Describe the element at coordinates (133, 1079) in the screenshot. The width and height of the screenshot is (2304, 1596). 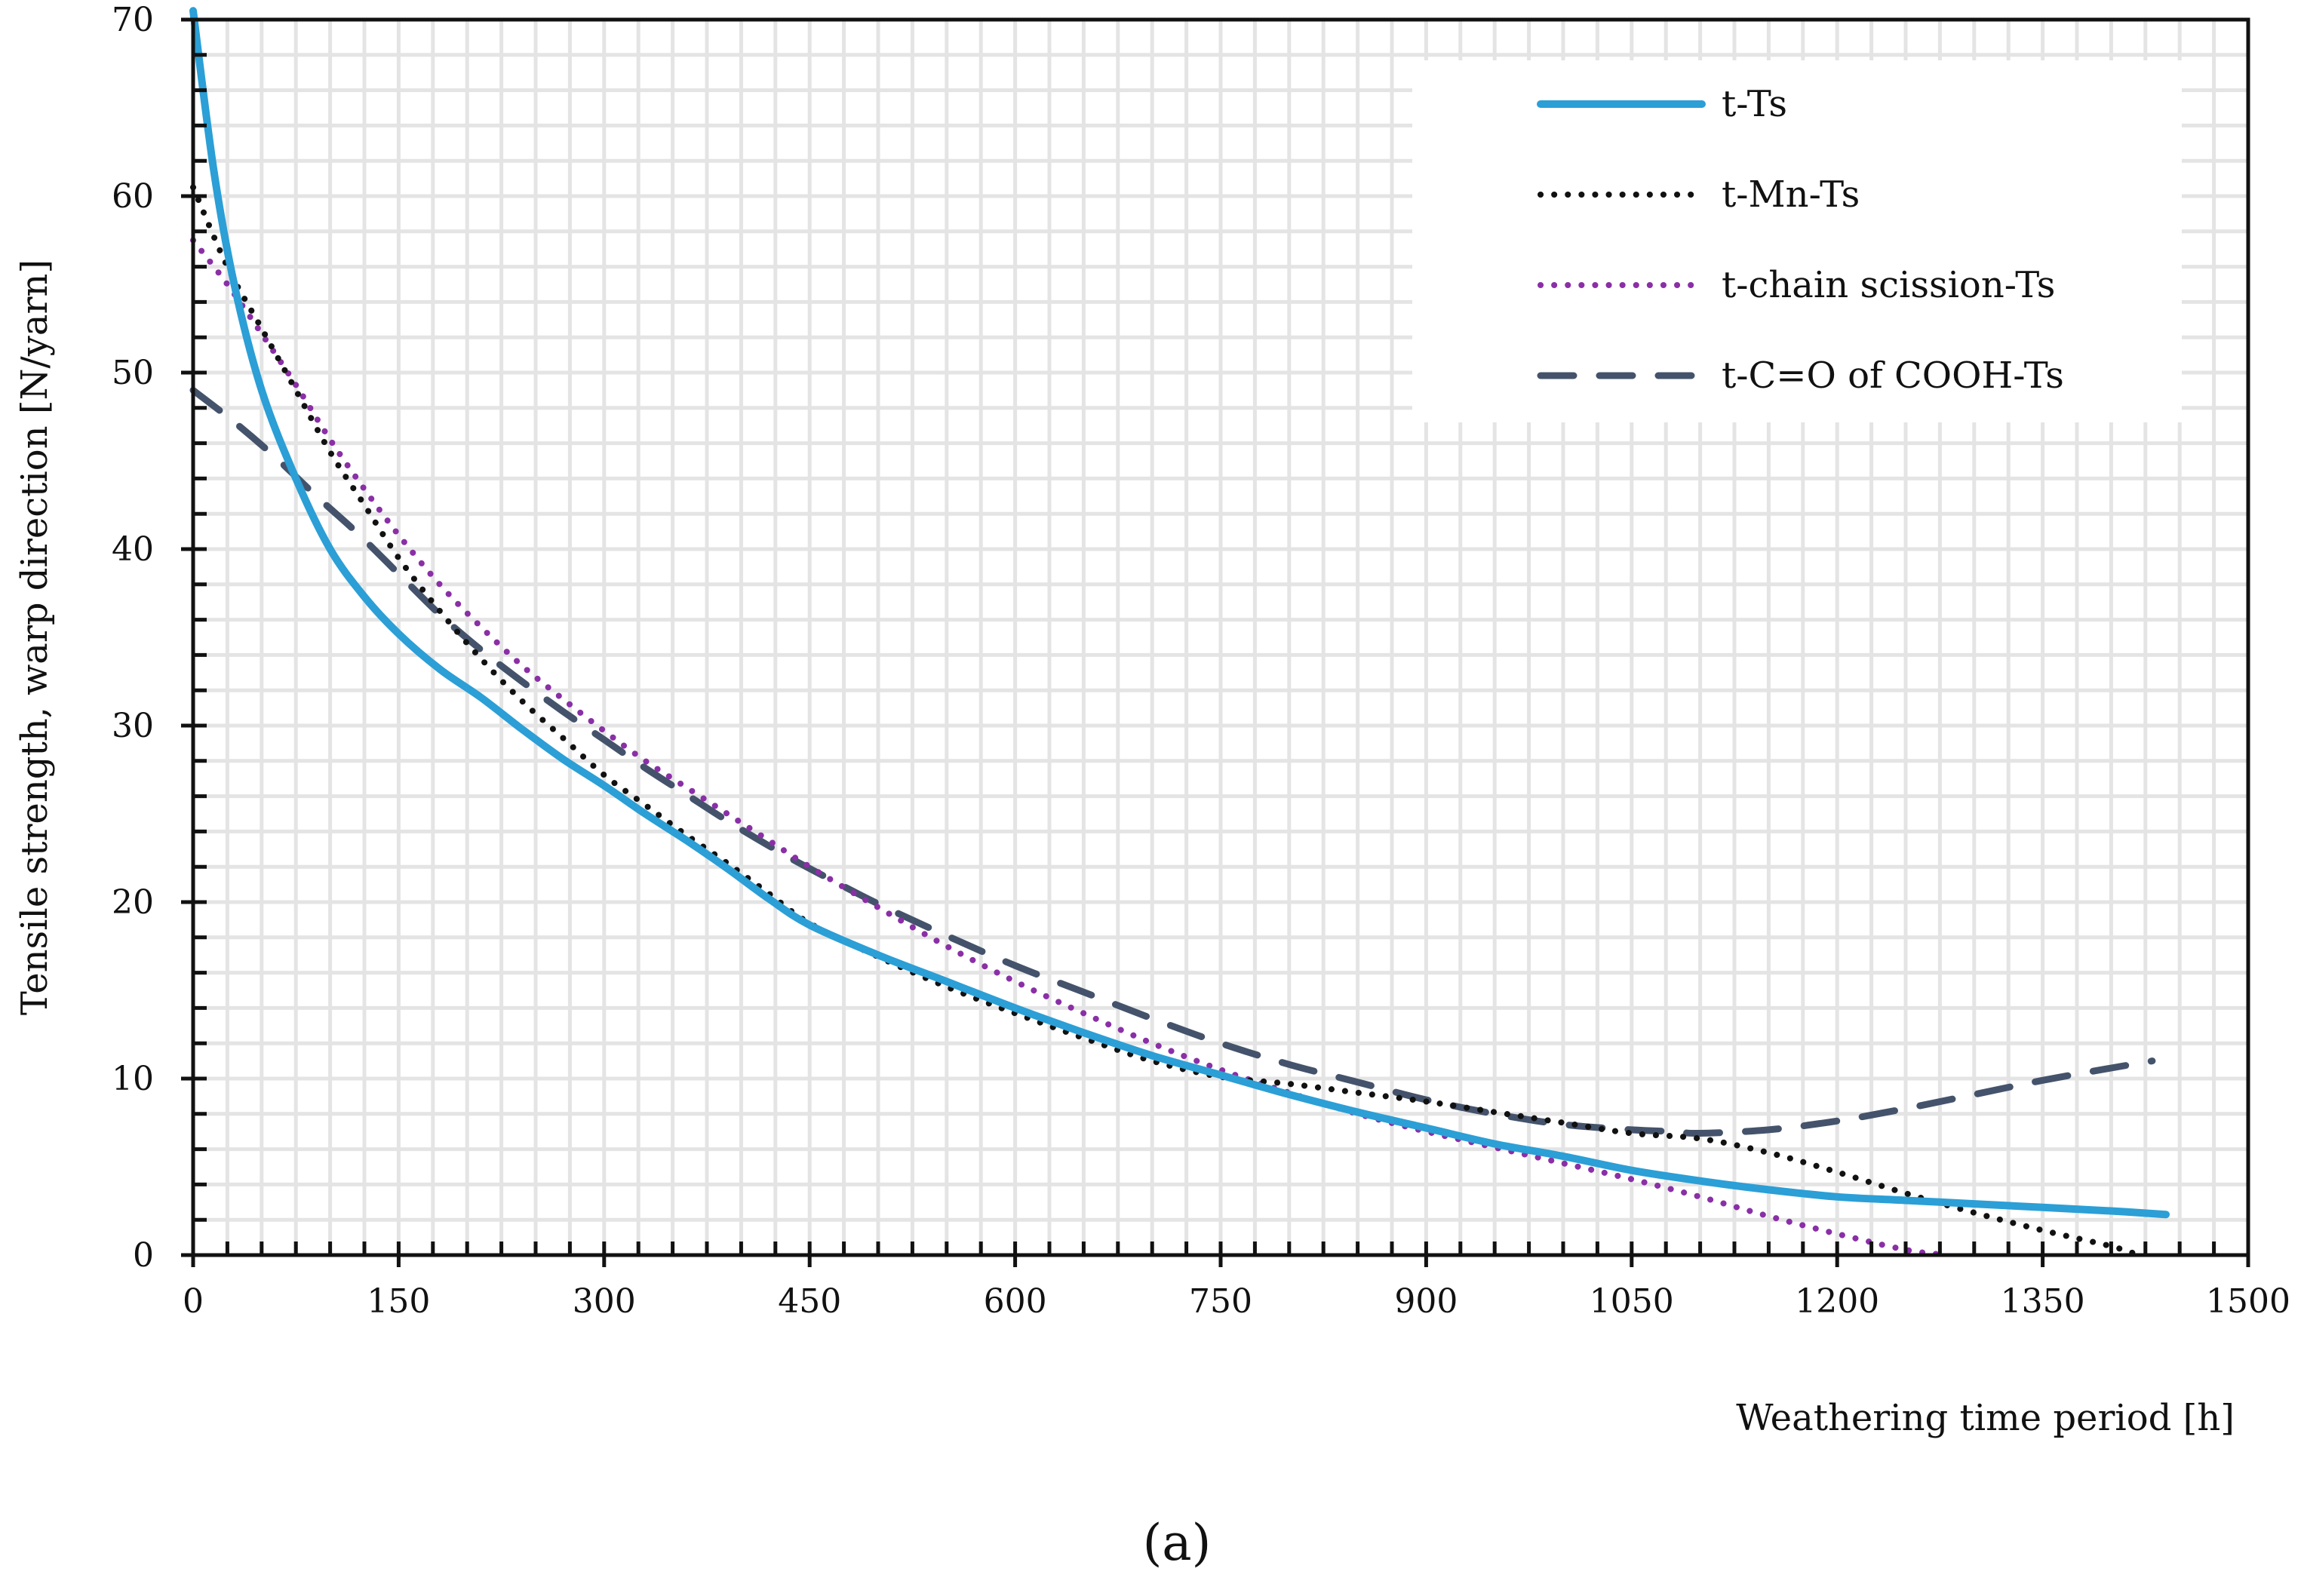
I see `y-tick-label: 10` at that location.